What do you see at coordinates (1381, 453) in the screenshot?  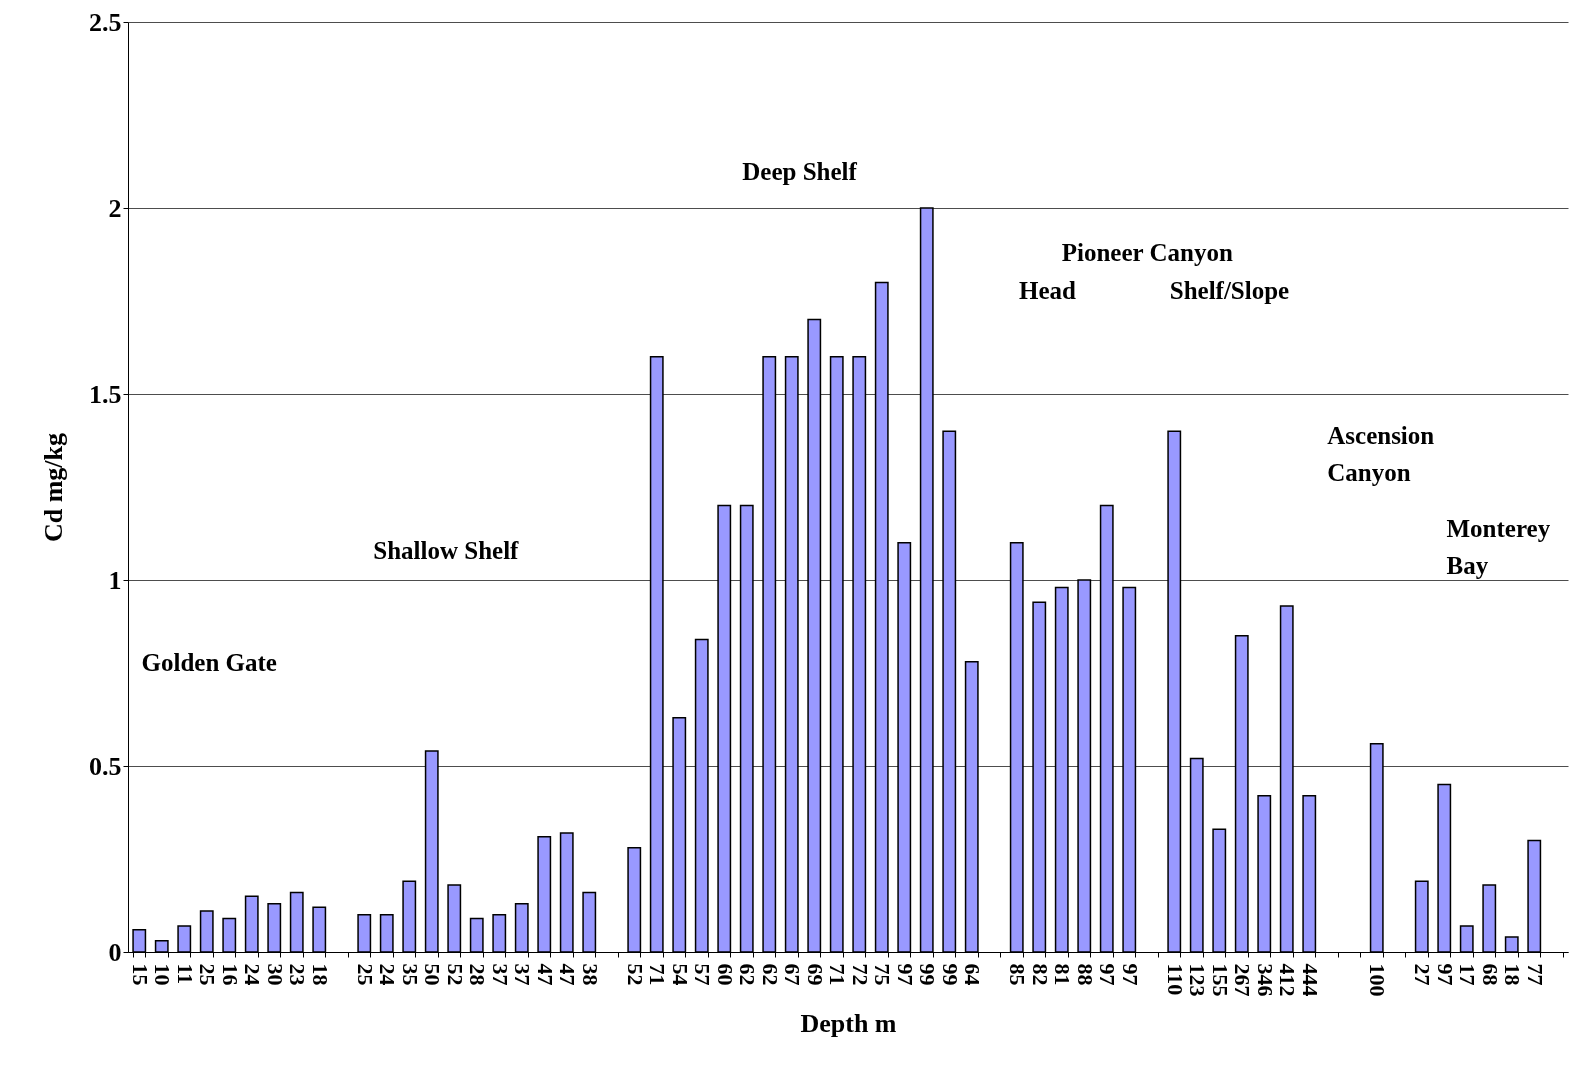 I see `annotation: Ascension Canyon` at bounding box center [1381, 453].